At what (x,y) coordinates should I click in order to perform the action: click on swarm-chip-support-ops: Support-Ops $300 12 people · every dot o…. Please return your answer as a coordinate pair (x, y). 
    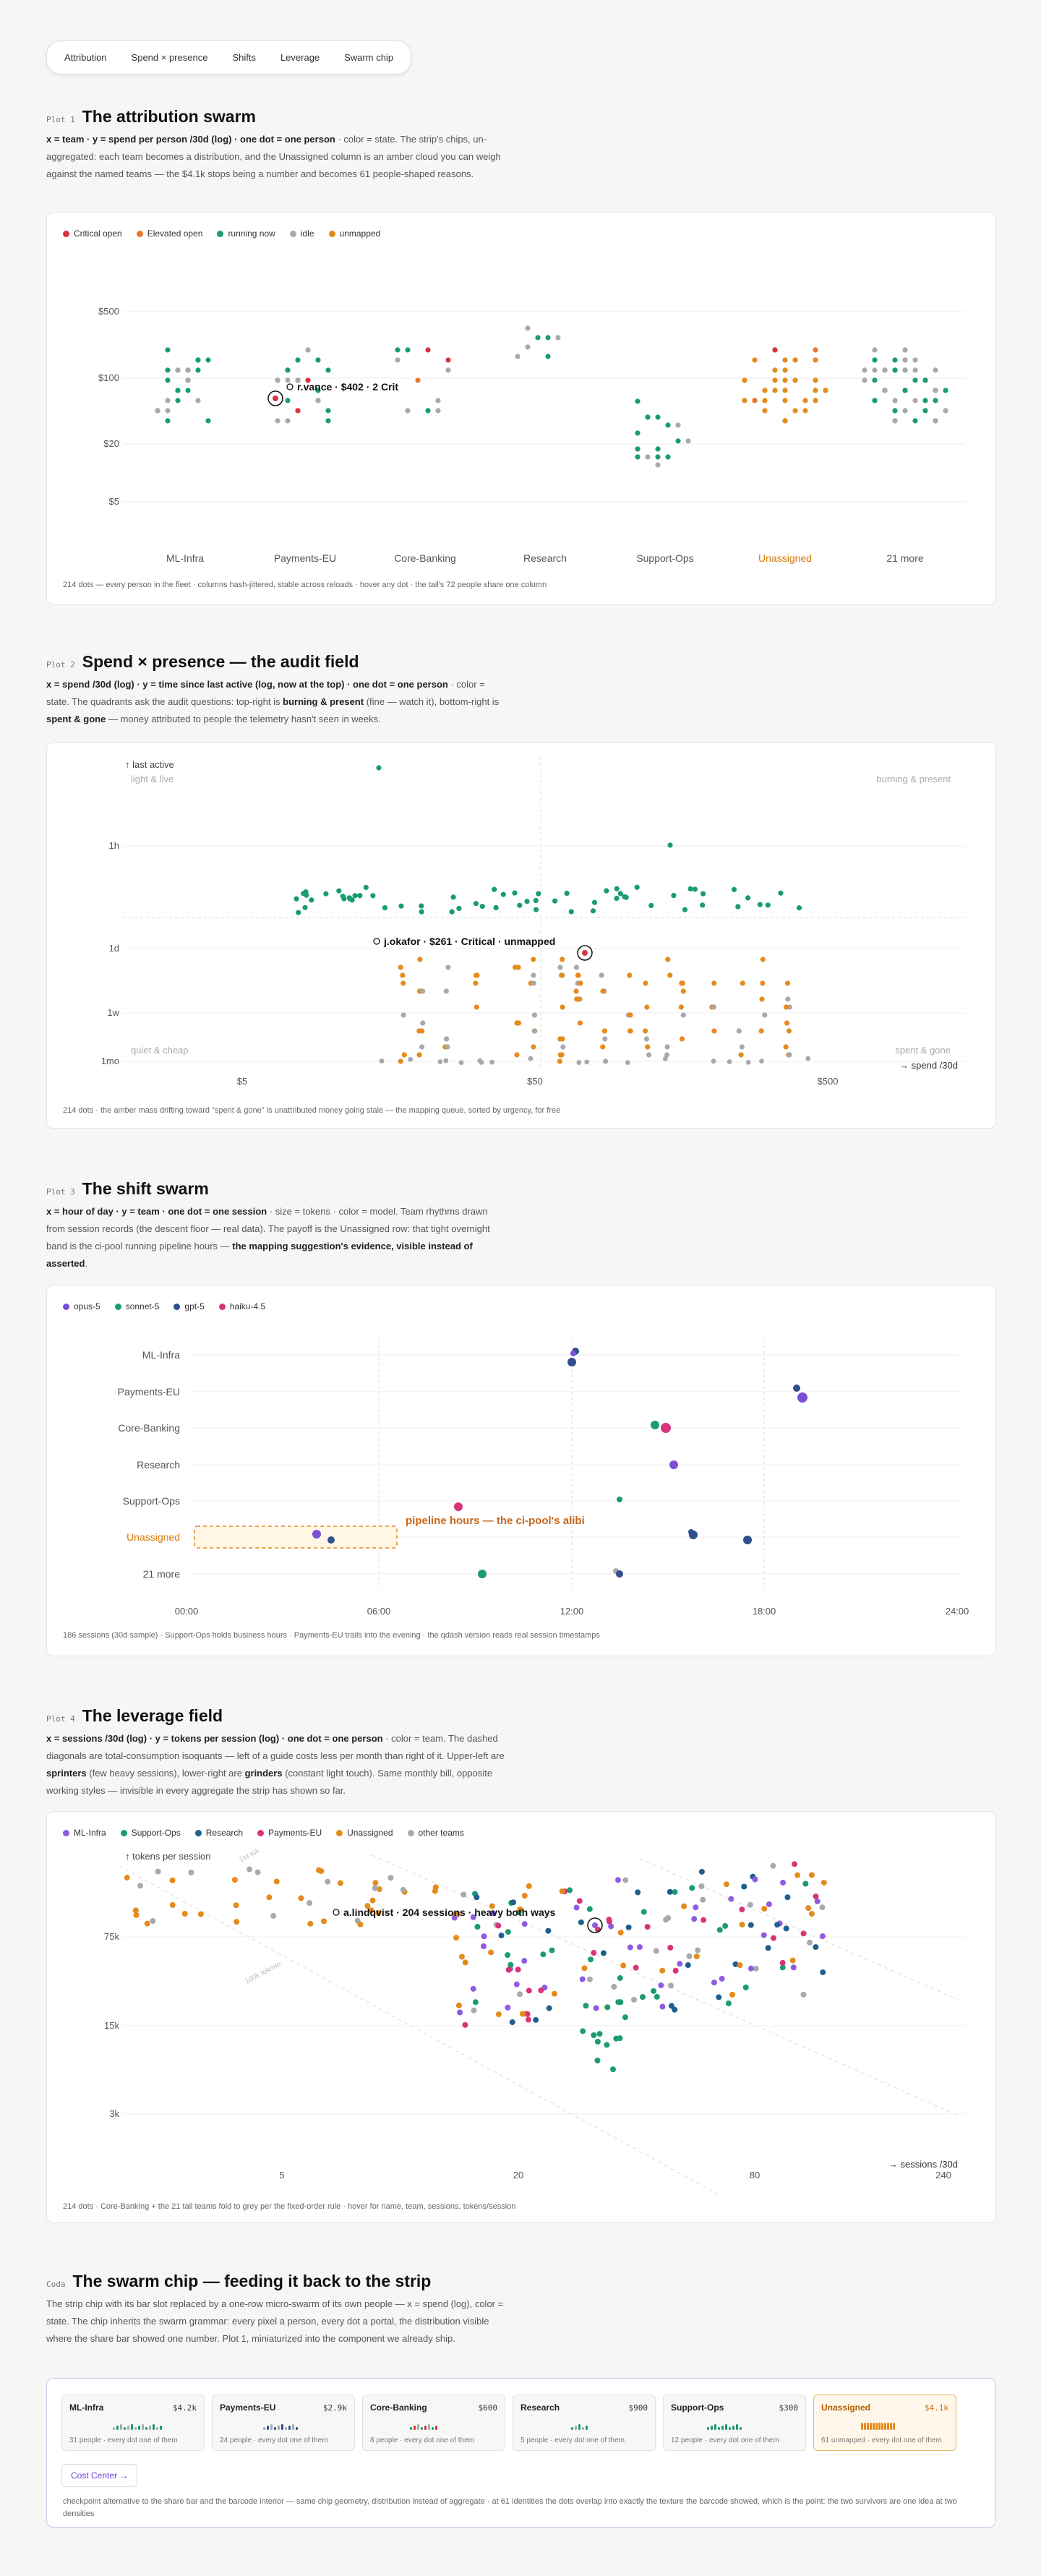
    Looking at the image, I should click on (734, 2423).